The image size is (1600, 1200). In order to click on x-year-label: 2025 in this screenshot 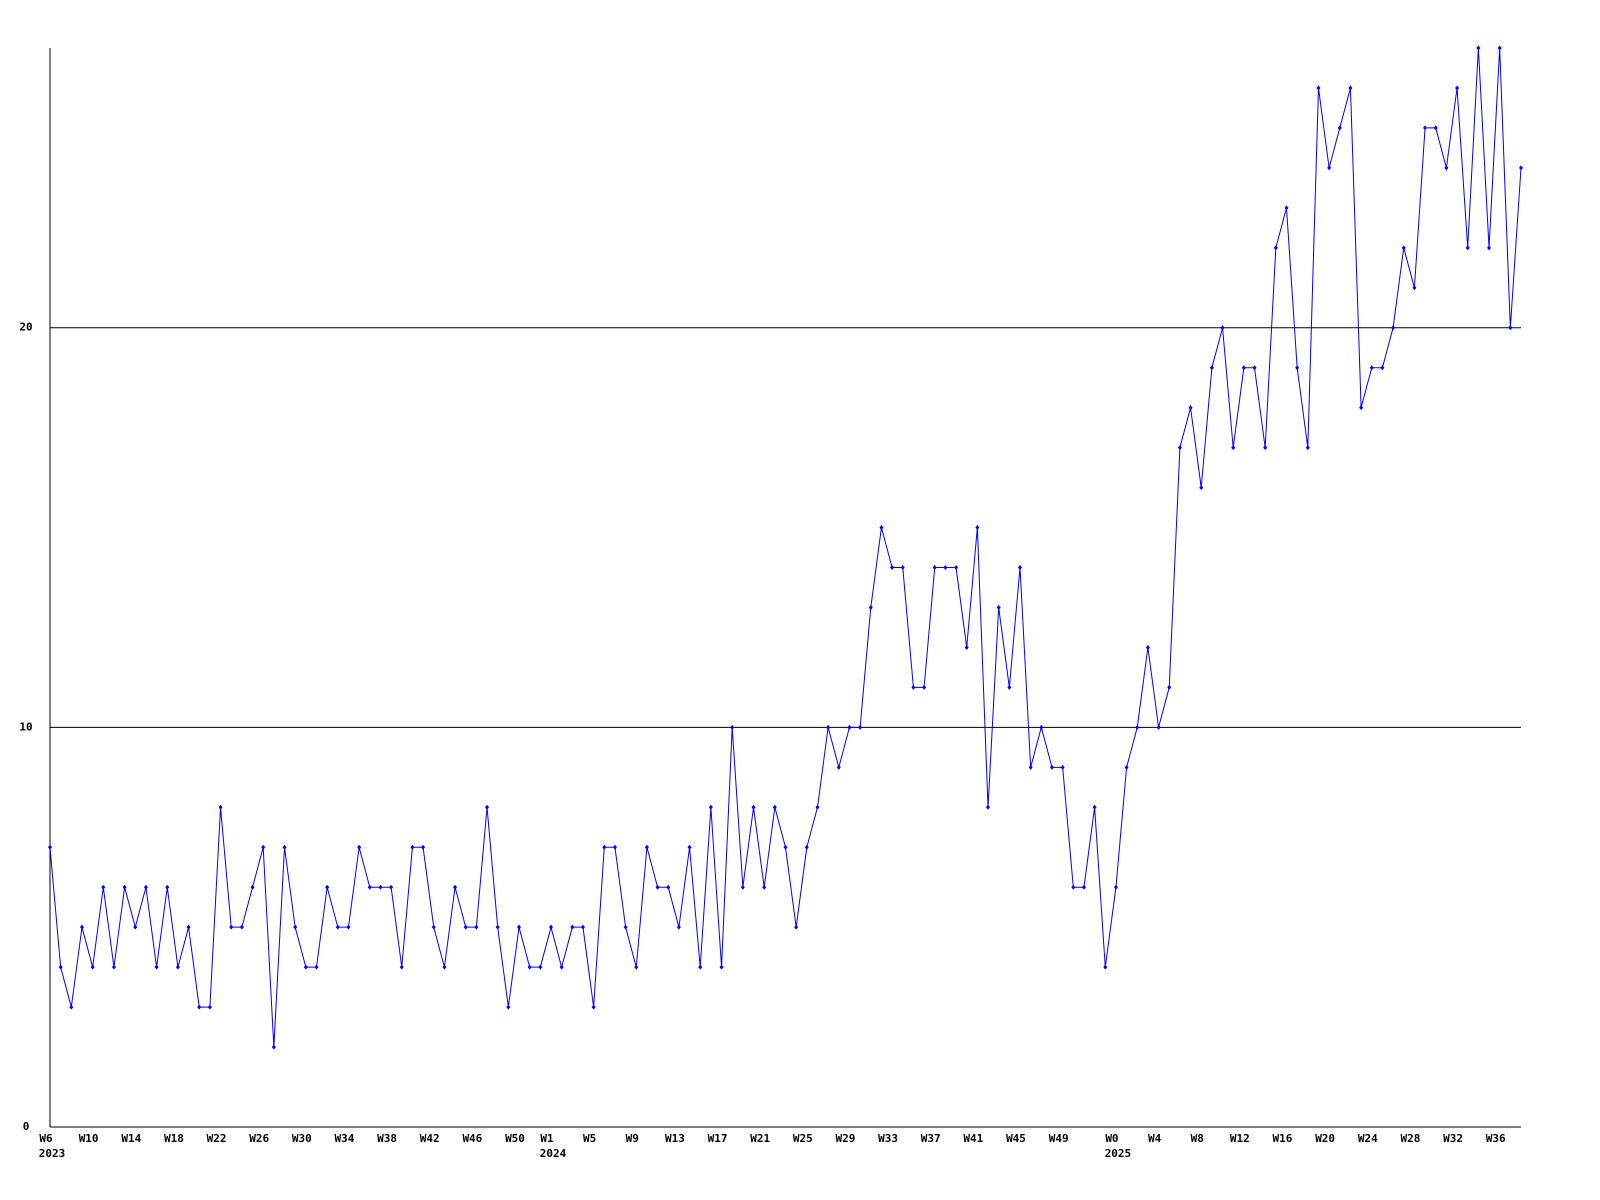, I will do `click(1118, 1153)`.